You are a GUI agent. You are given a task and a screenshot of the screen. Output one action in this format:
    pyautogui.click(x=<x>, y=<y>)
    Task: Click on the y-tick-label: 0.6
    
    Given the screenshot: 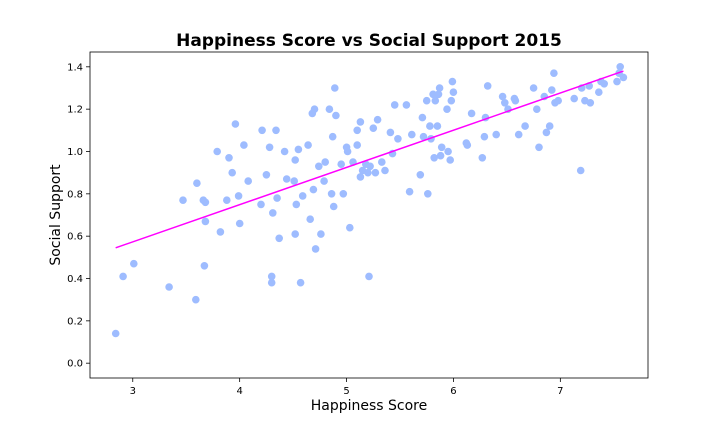 What is the action you would take?
    pyautogui.click(x=75, y=237)
    